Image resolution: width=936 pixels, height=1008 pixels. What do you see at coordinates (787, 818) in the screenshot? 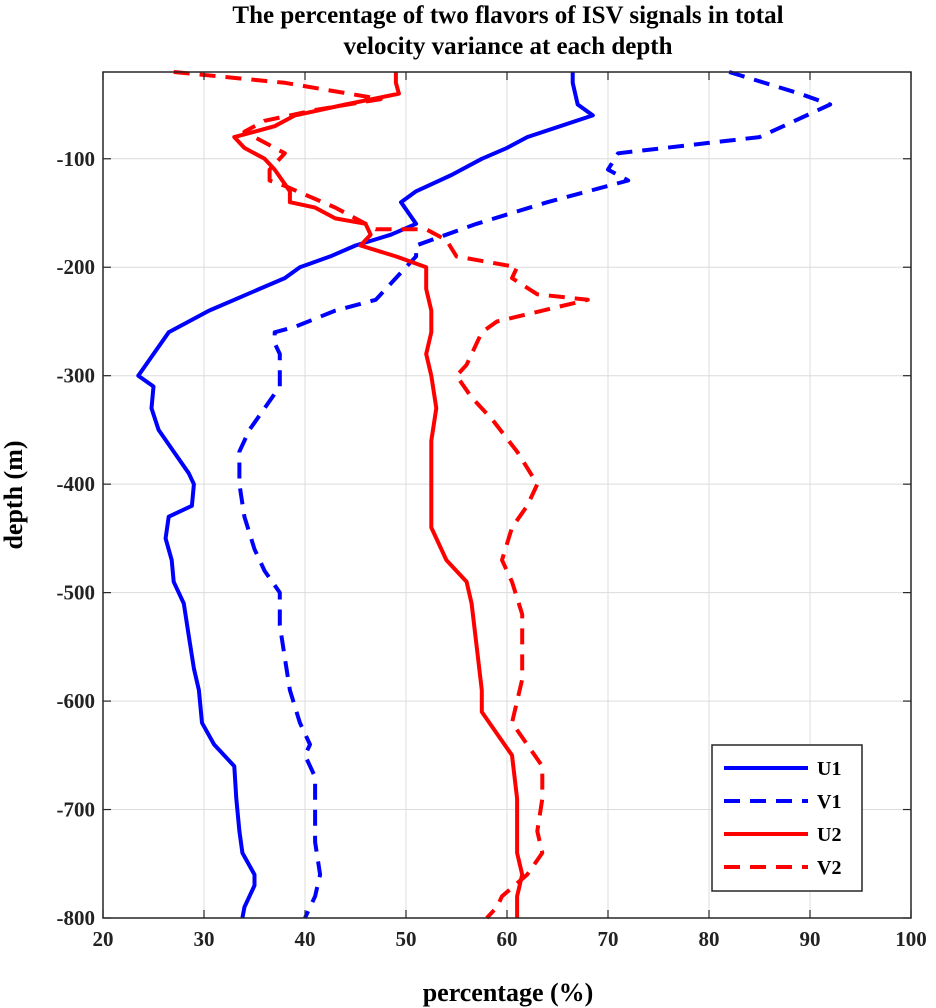
I see `legend: U1 V1 U2 V2` at bounding box center [787, 818].